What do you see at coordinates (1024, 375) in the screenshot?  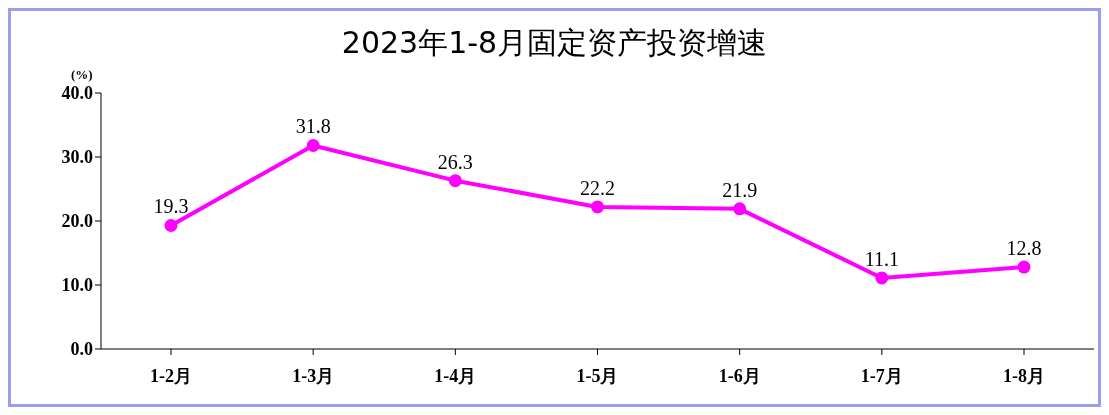 I see `x-tick-label: 1-8月` at bounding box center [1024, 375].